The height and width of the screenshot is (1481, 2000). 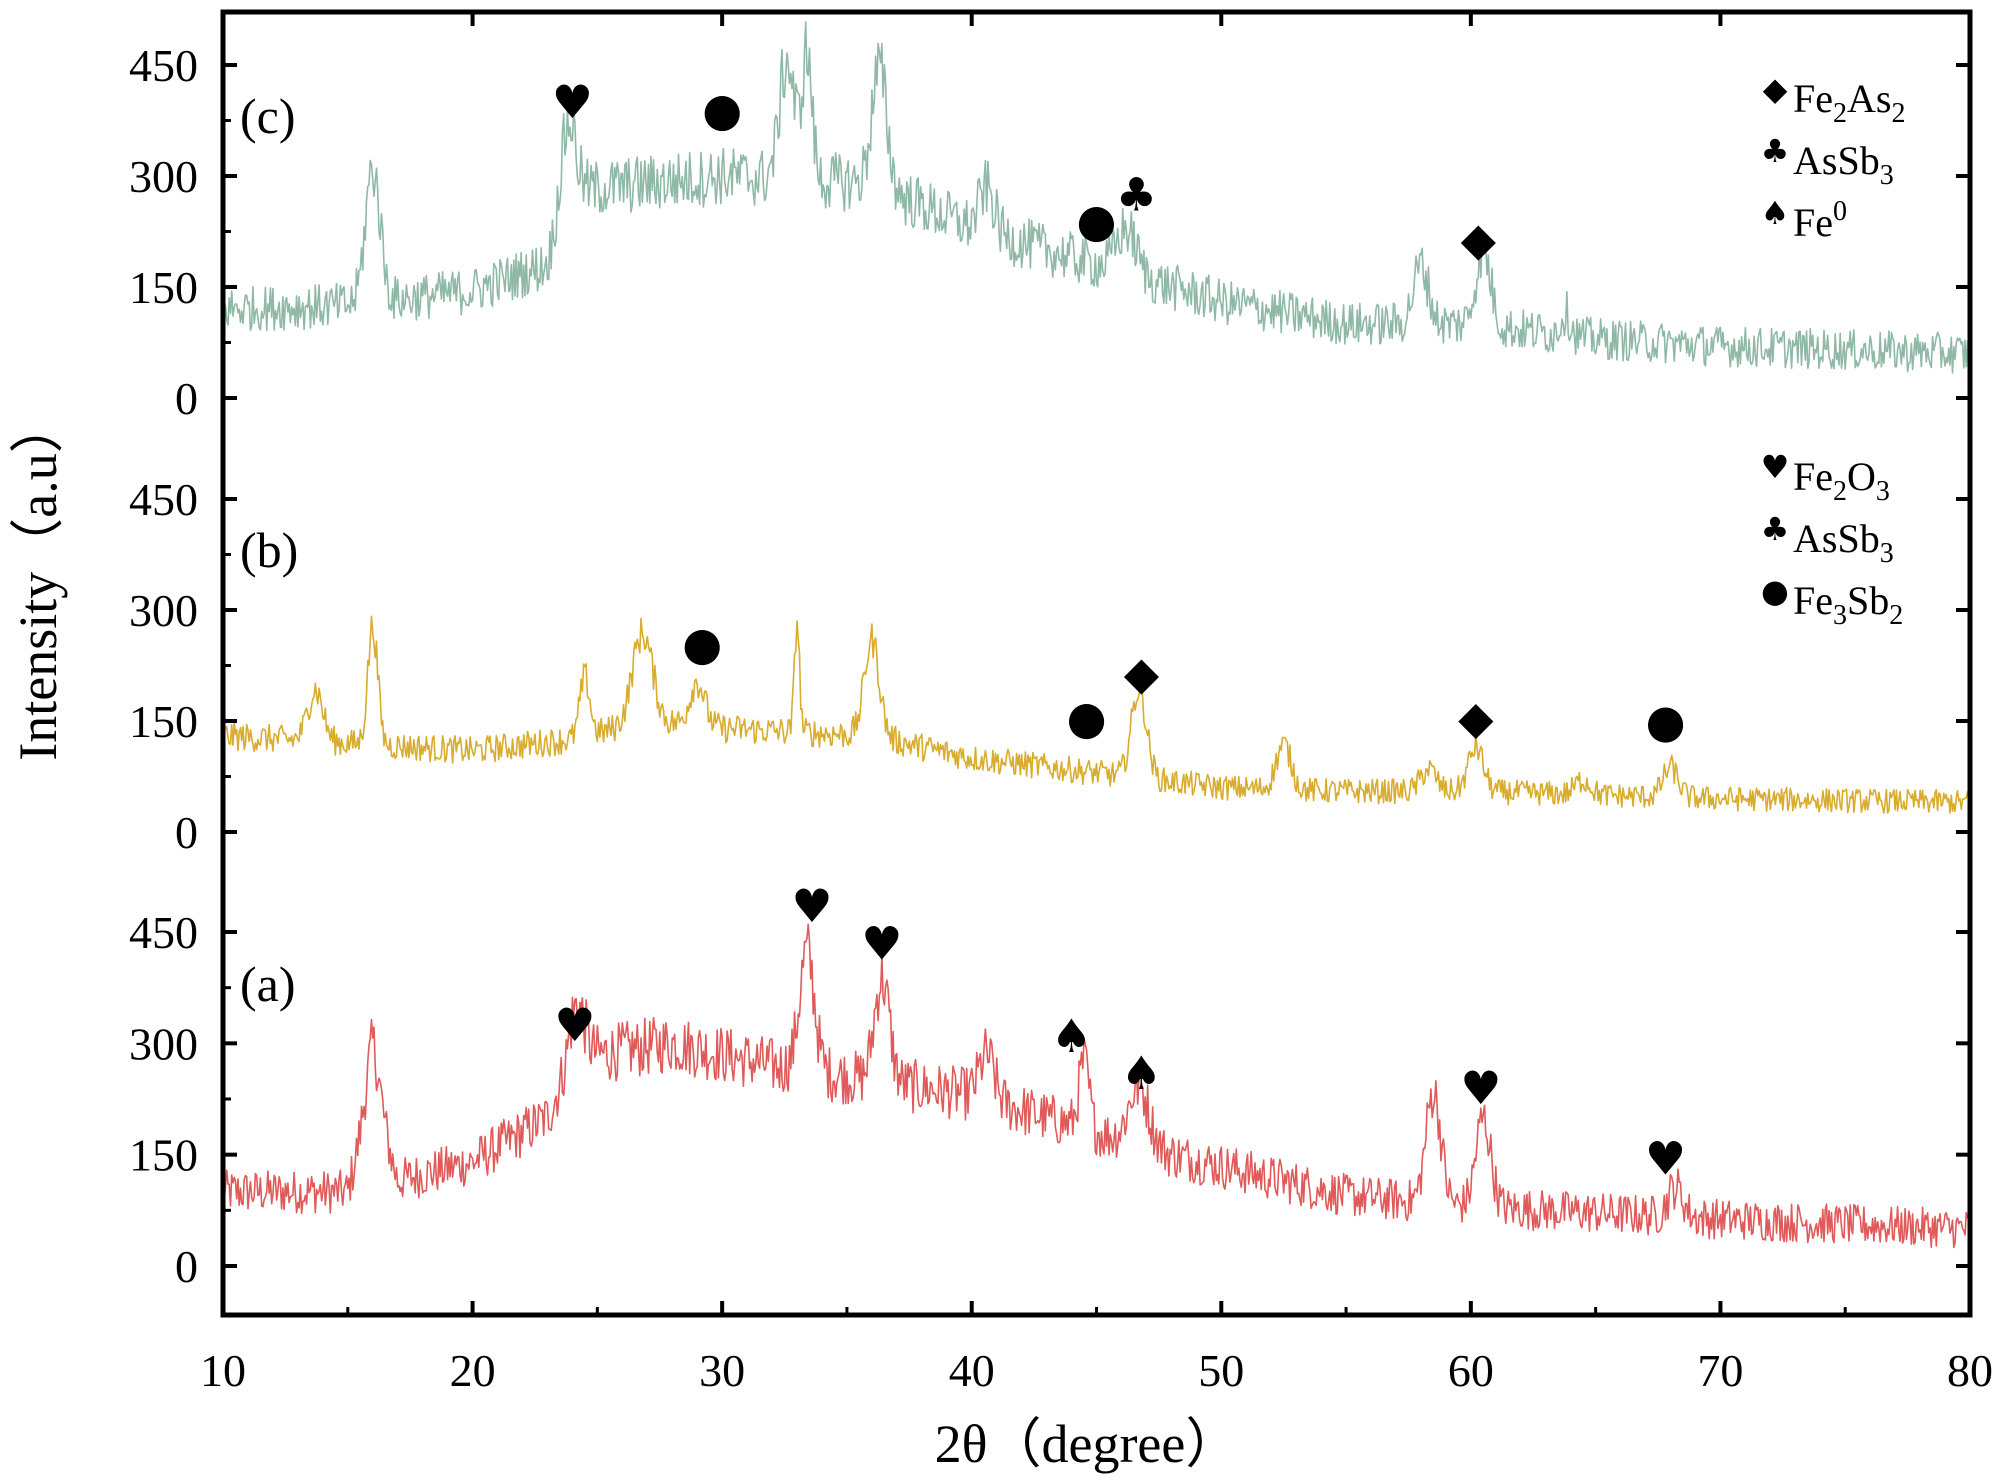 What do you see at coordinates (1221, 1370) in the screenshot?
I see `x-tick-label: 50` at bounding box center [1221, 1370].